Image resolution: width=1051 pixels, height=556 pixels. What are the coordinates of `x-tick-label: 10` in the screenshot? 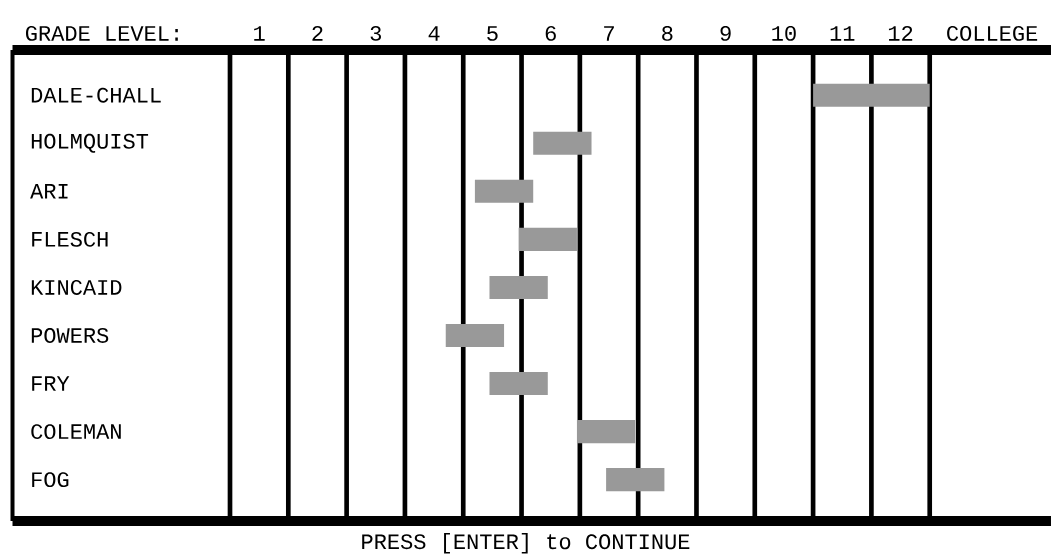 It's located at (784, 33).